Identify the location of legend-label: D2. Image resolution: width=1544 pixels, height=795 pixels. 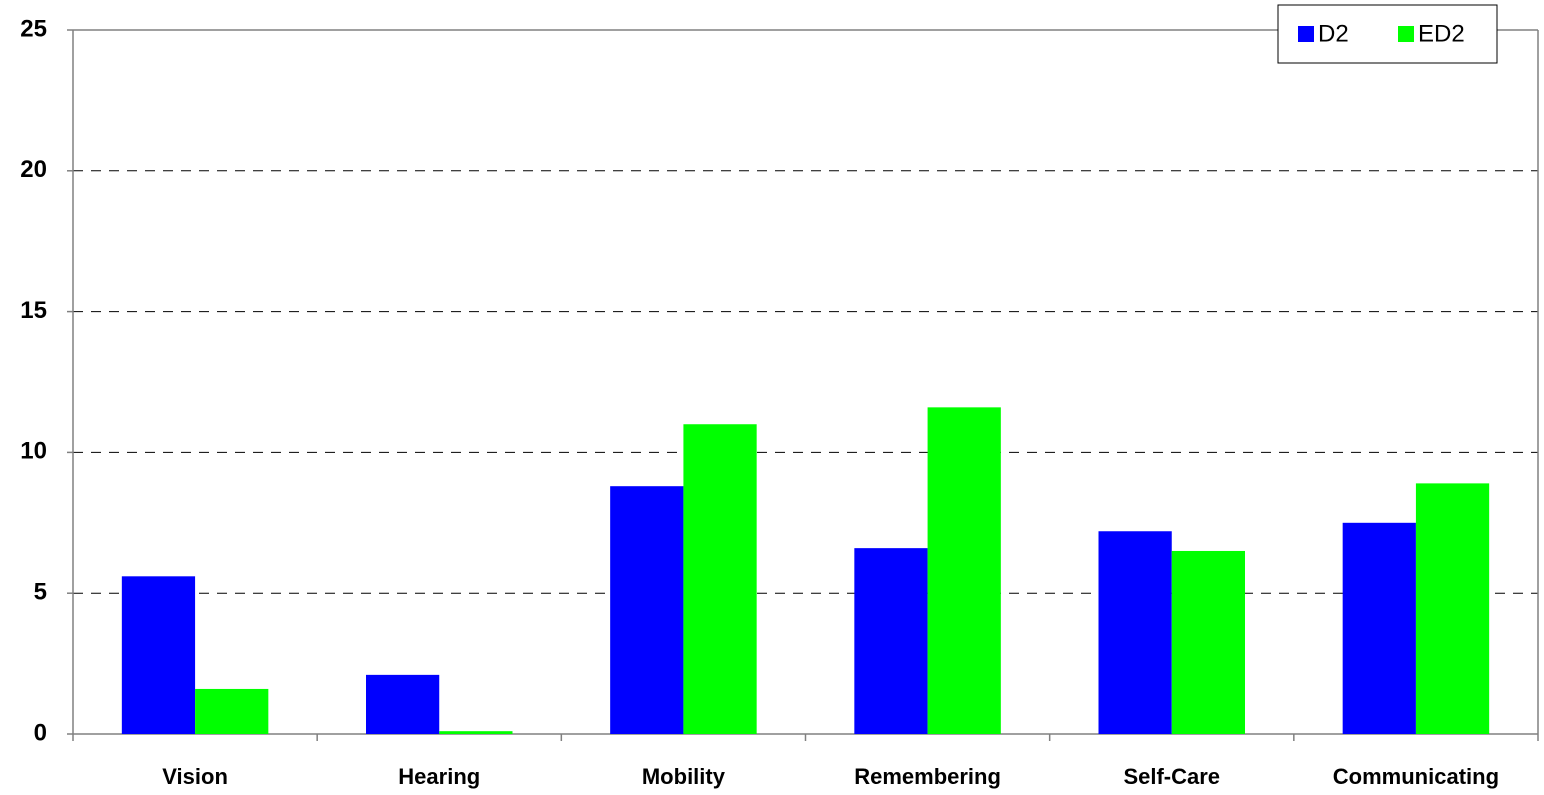
(1333, 33).